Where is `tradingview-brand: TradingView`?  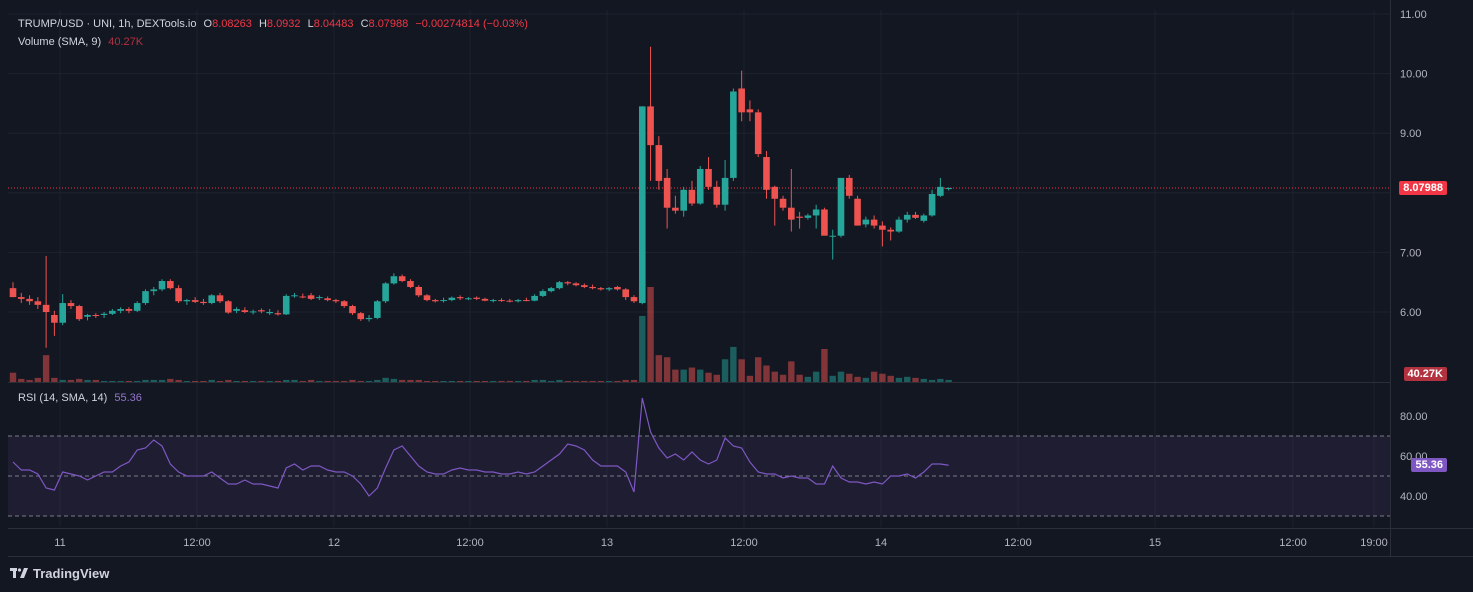
tradingview-brand: TradingView is located at coordinates (59, 573).